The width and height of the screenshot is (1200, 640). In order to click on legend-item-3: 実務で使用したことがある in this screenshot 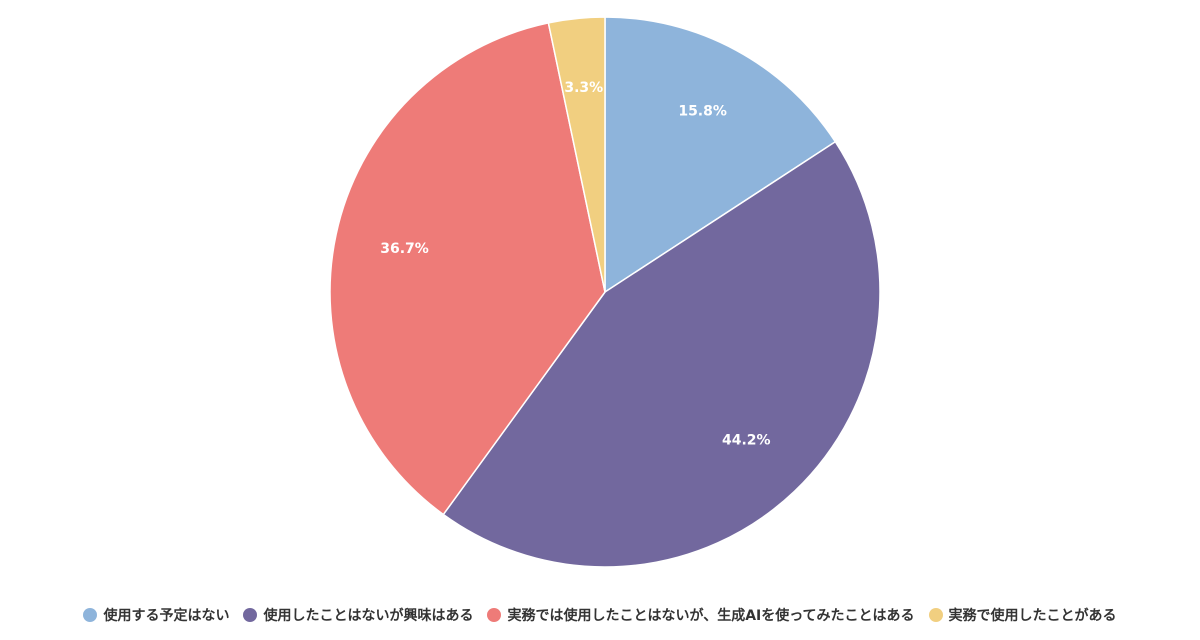, I will do `click(1022, 615)`.